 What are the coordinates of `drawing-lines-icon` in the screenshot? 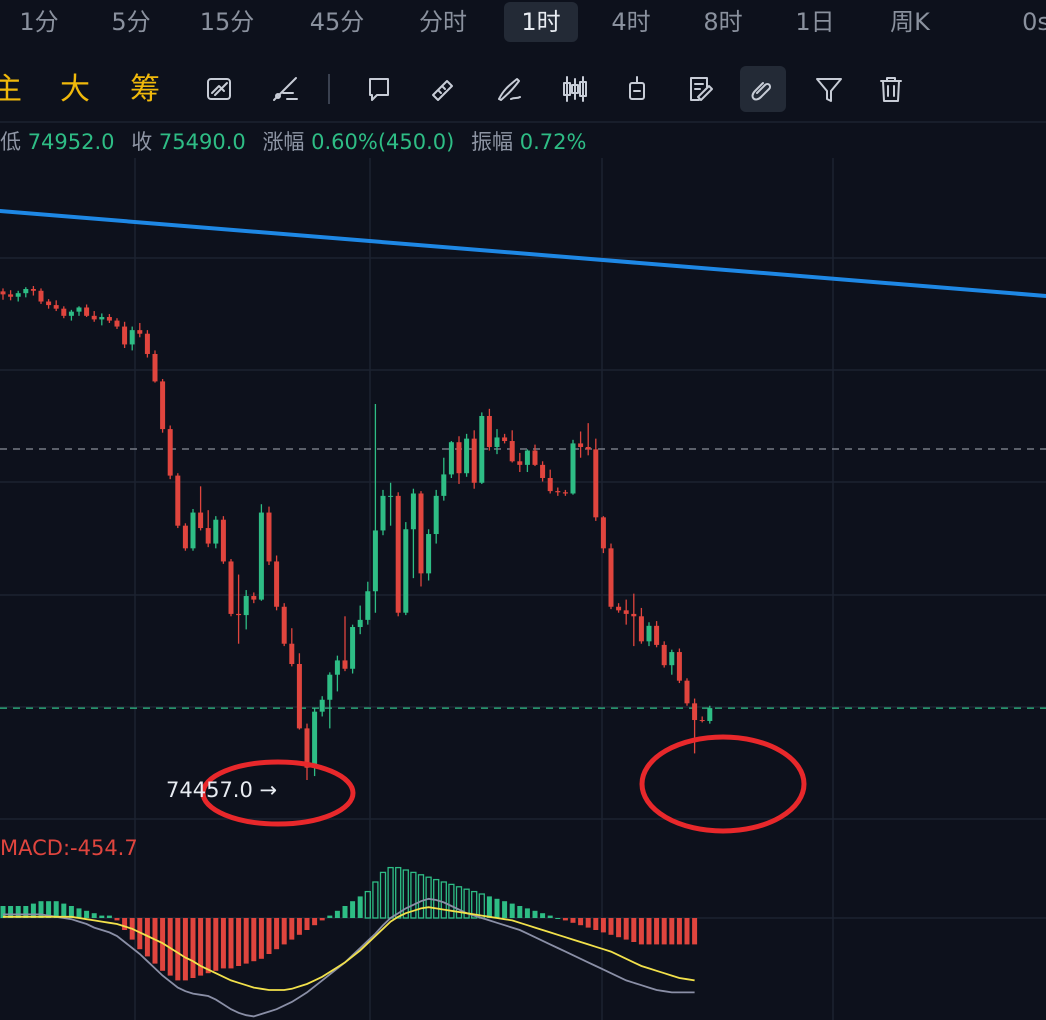 It's located at (285, 89).